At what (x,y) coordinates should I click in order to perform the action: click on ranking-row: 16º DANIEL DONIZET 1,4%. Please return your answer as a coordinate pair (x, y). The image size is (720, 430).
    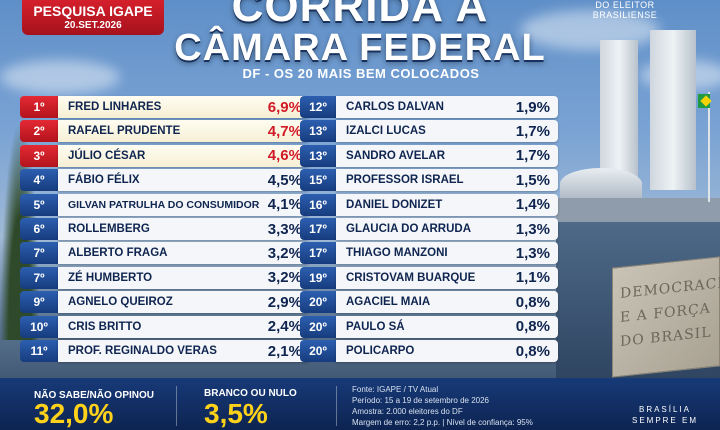
    Looking at the image, I should click on (429, 204).